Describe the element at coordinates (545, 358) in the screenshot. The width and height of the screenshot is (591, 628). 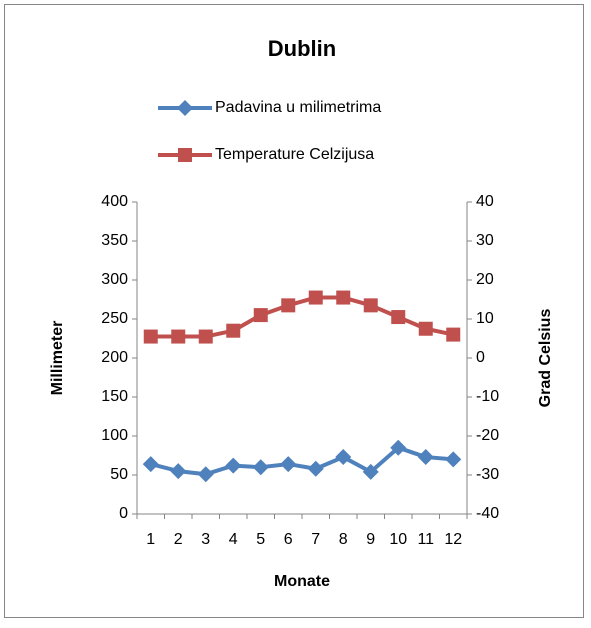
I see `y2-axis-title: Grad Celsius` at that location.